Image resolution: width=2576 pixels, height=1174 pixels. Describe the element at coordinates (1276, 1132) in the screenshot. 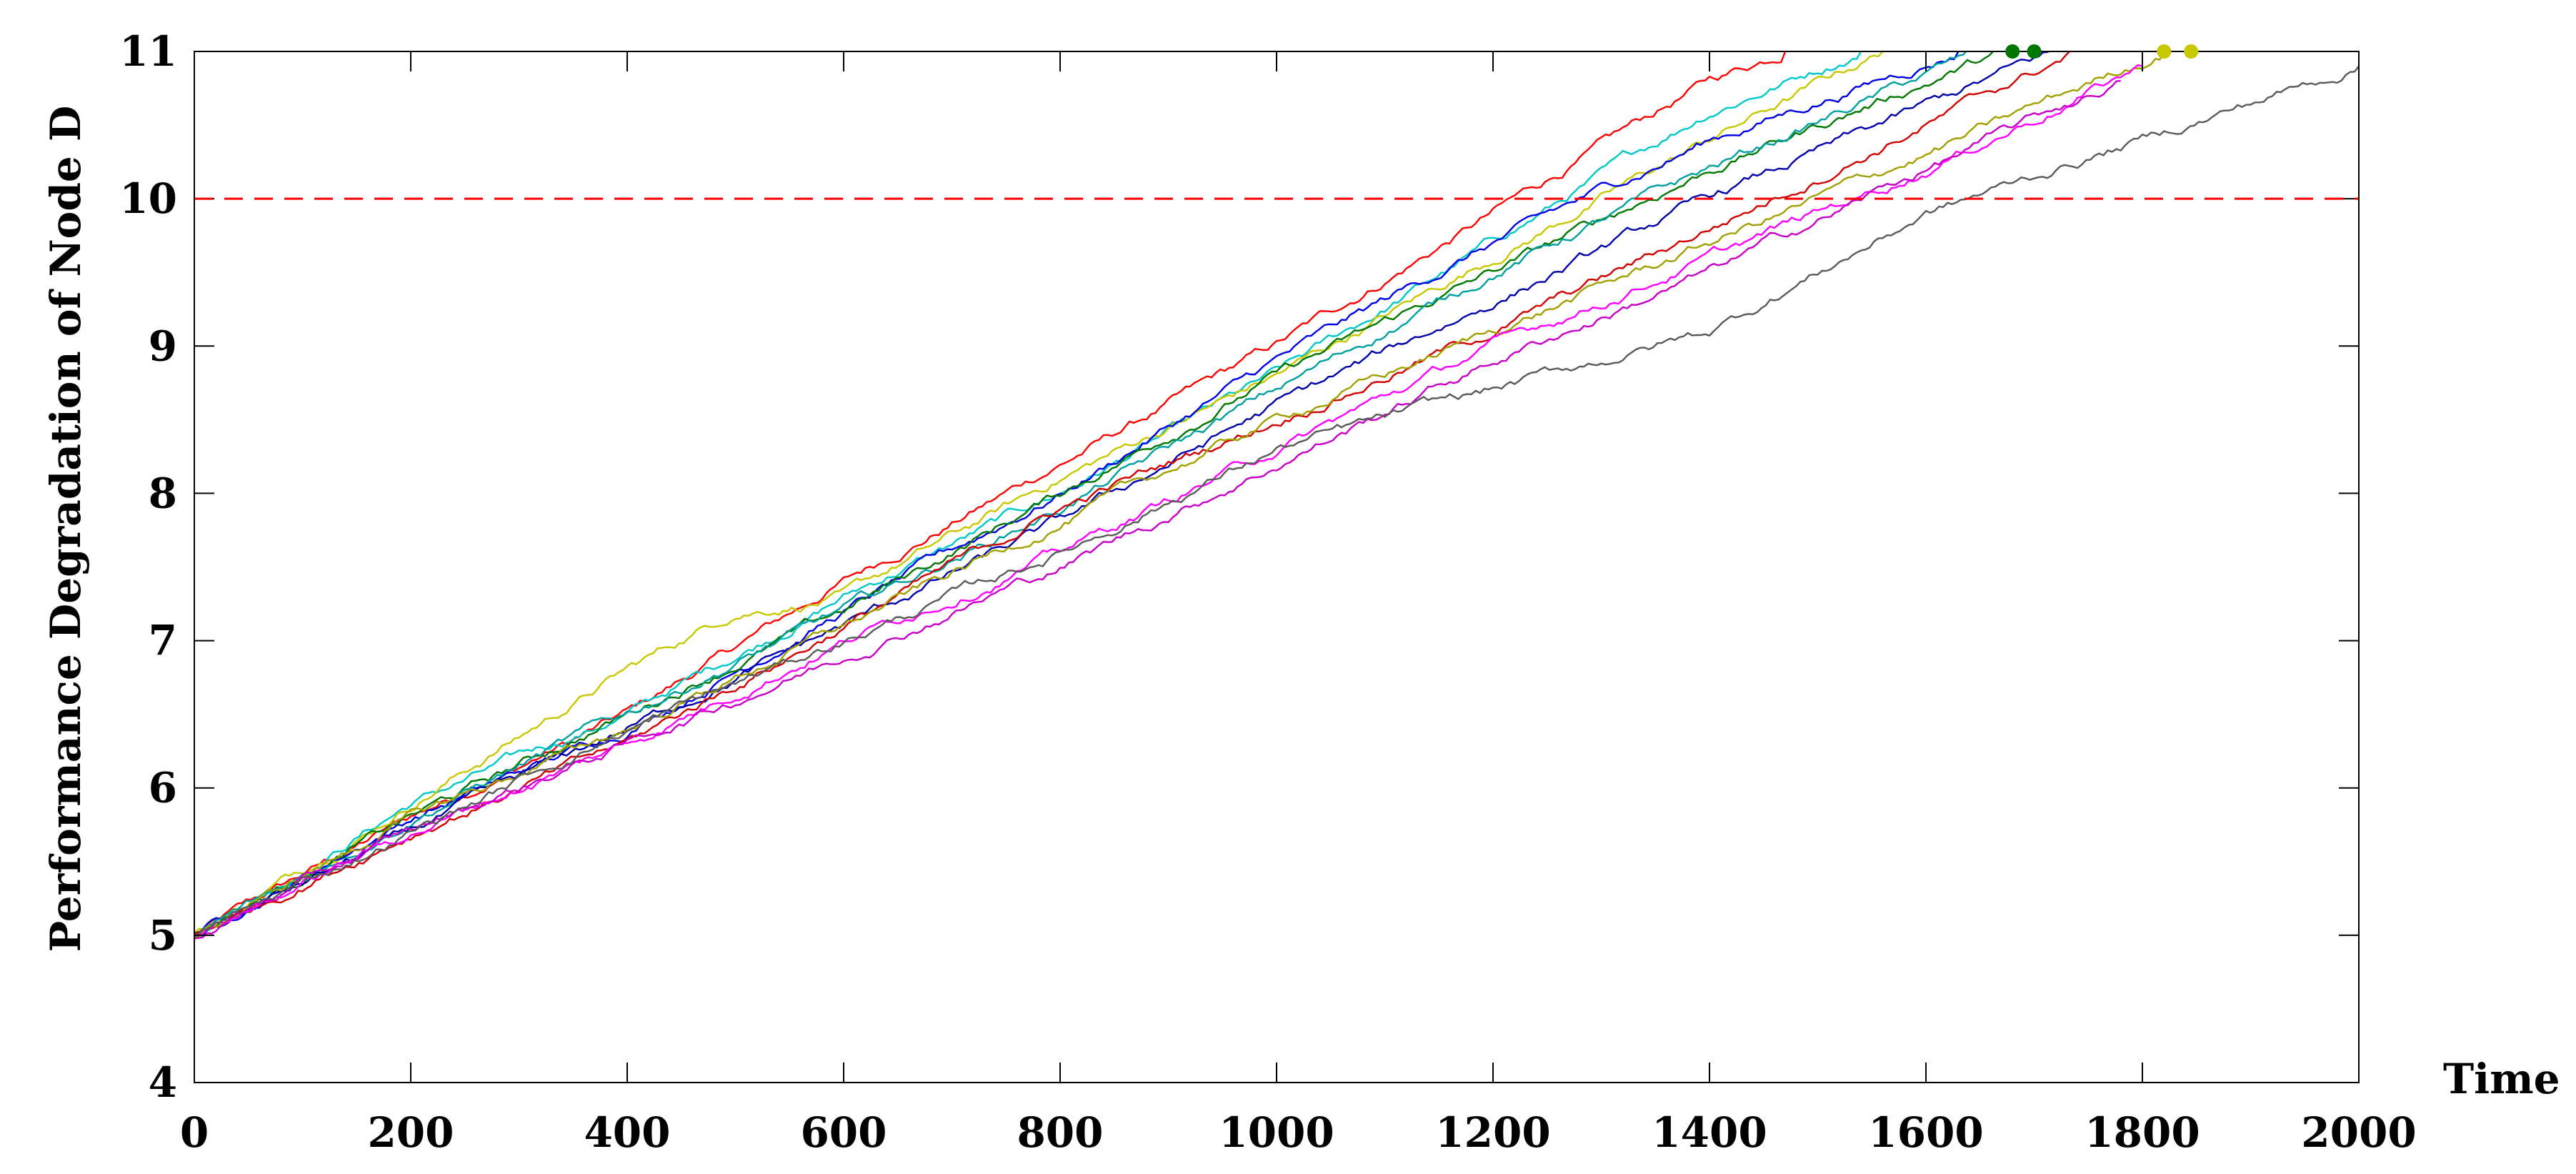

I see `x-tick-label-1000: 1000` at that location.